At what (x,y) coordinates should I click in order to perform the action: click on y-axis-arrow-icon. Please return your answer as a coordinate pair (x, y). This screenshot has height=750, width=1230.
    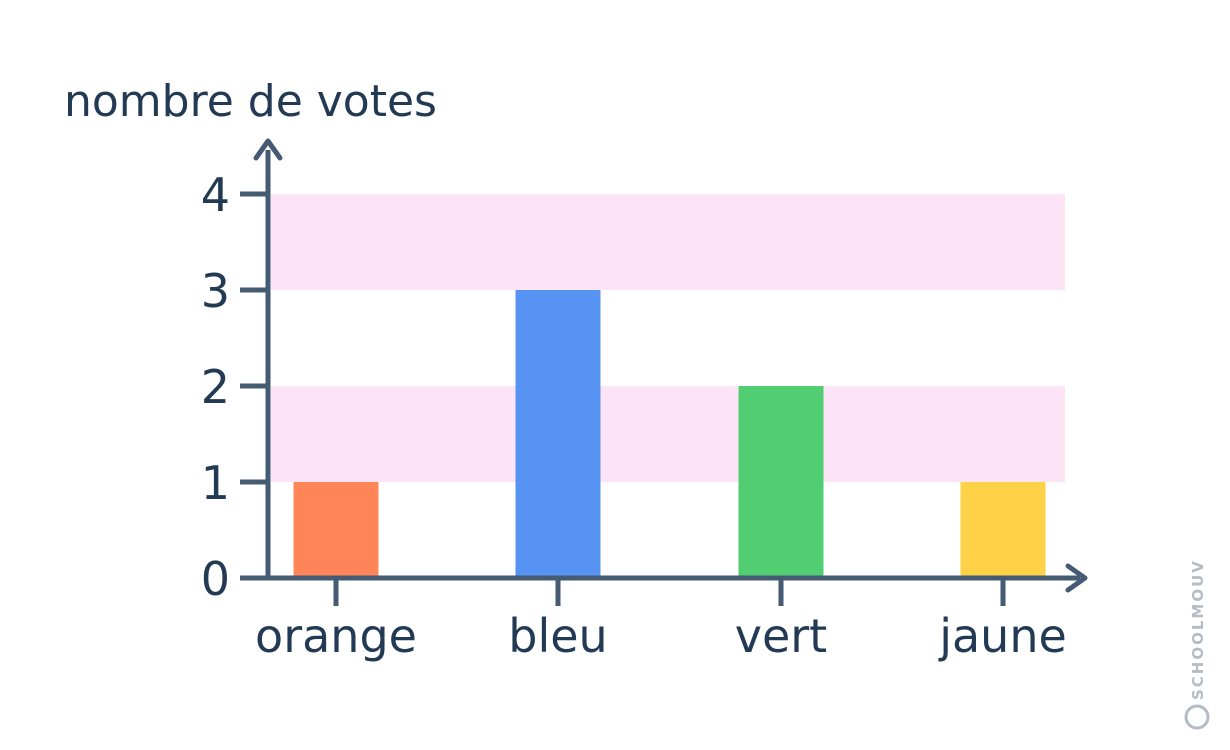
    Looking at the image, I should click on (268, 149).